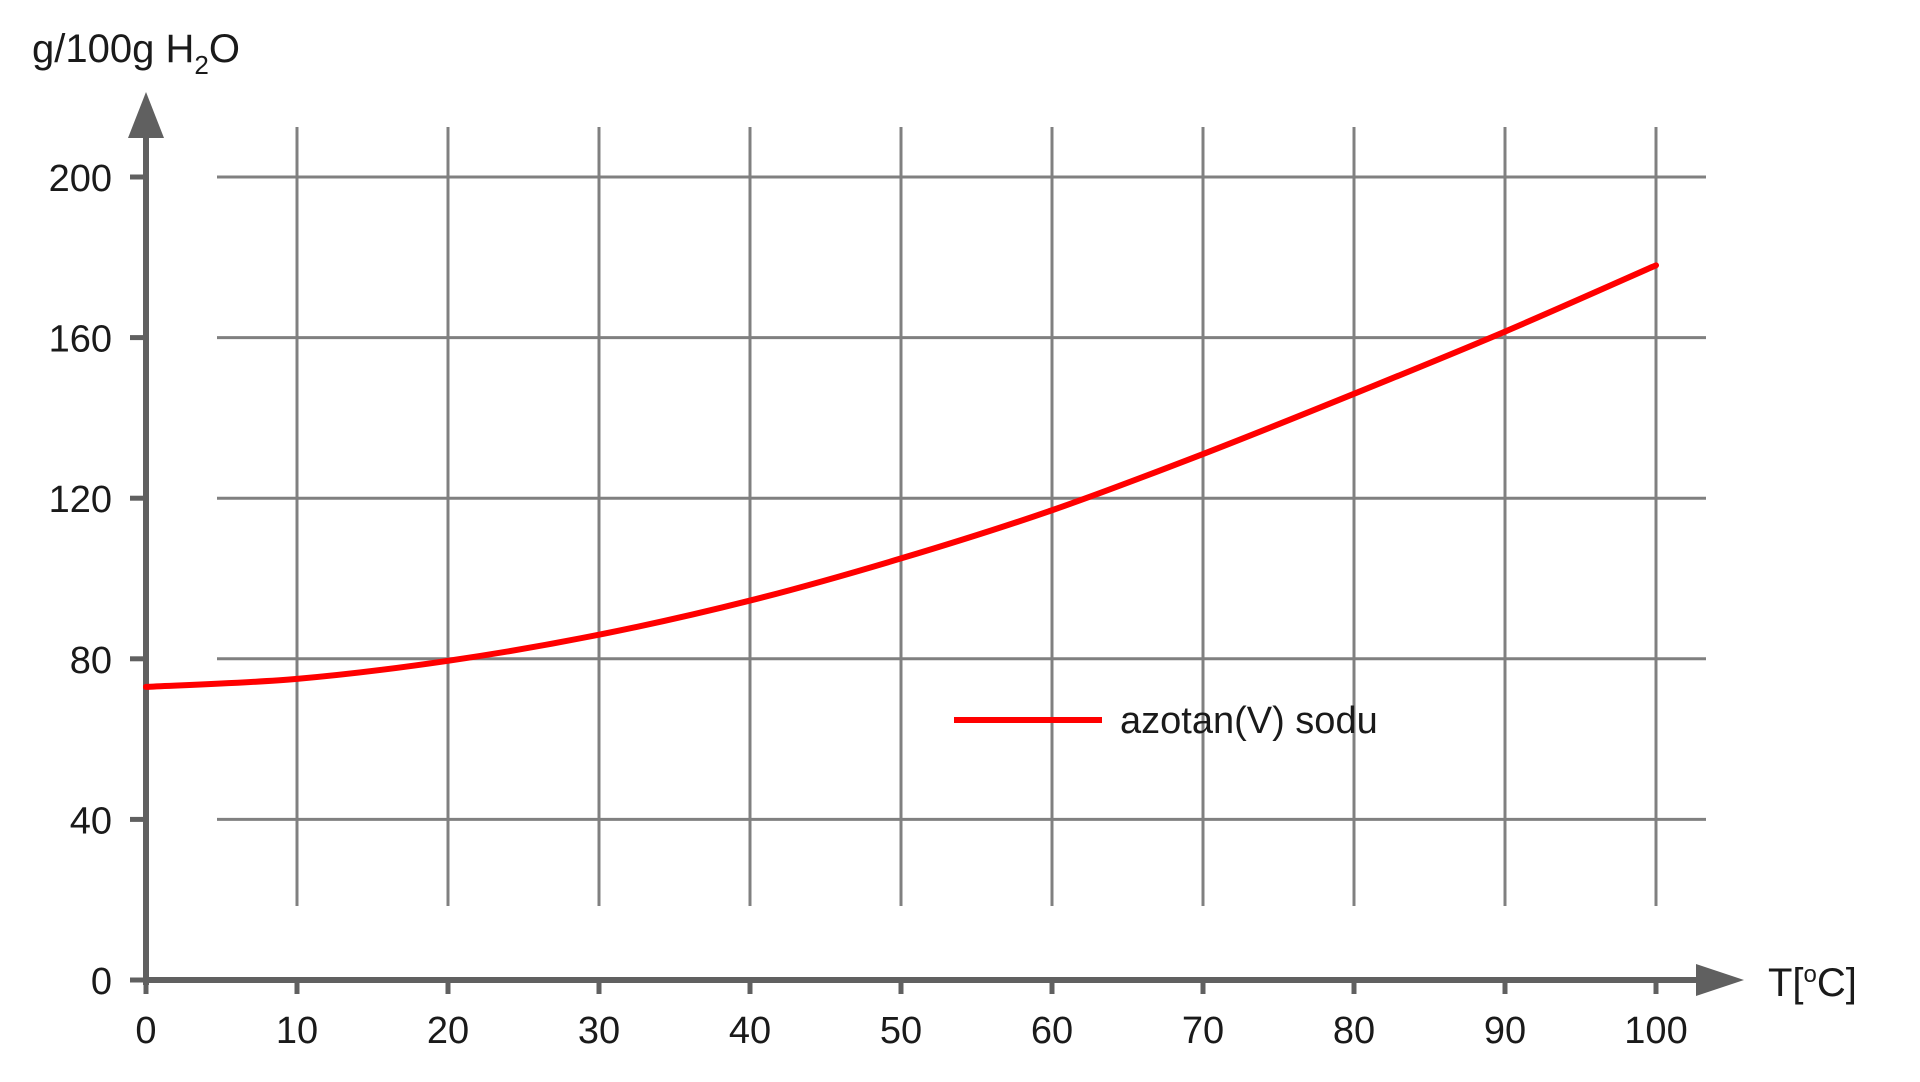 The width and height of the screenshot is (1920, 1082). I want to click on x-axis-title: T[oC], so click(1812, 983).